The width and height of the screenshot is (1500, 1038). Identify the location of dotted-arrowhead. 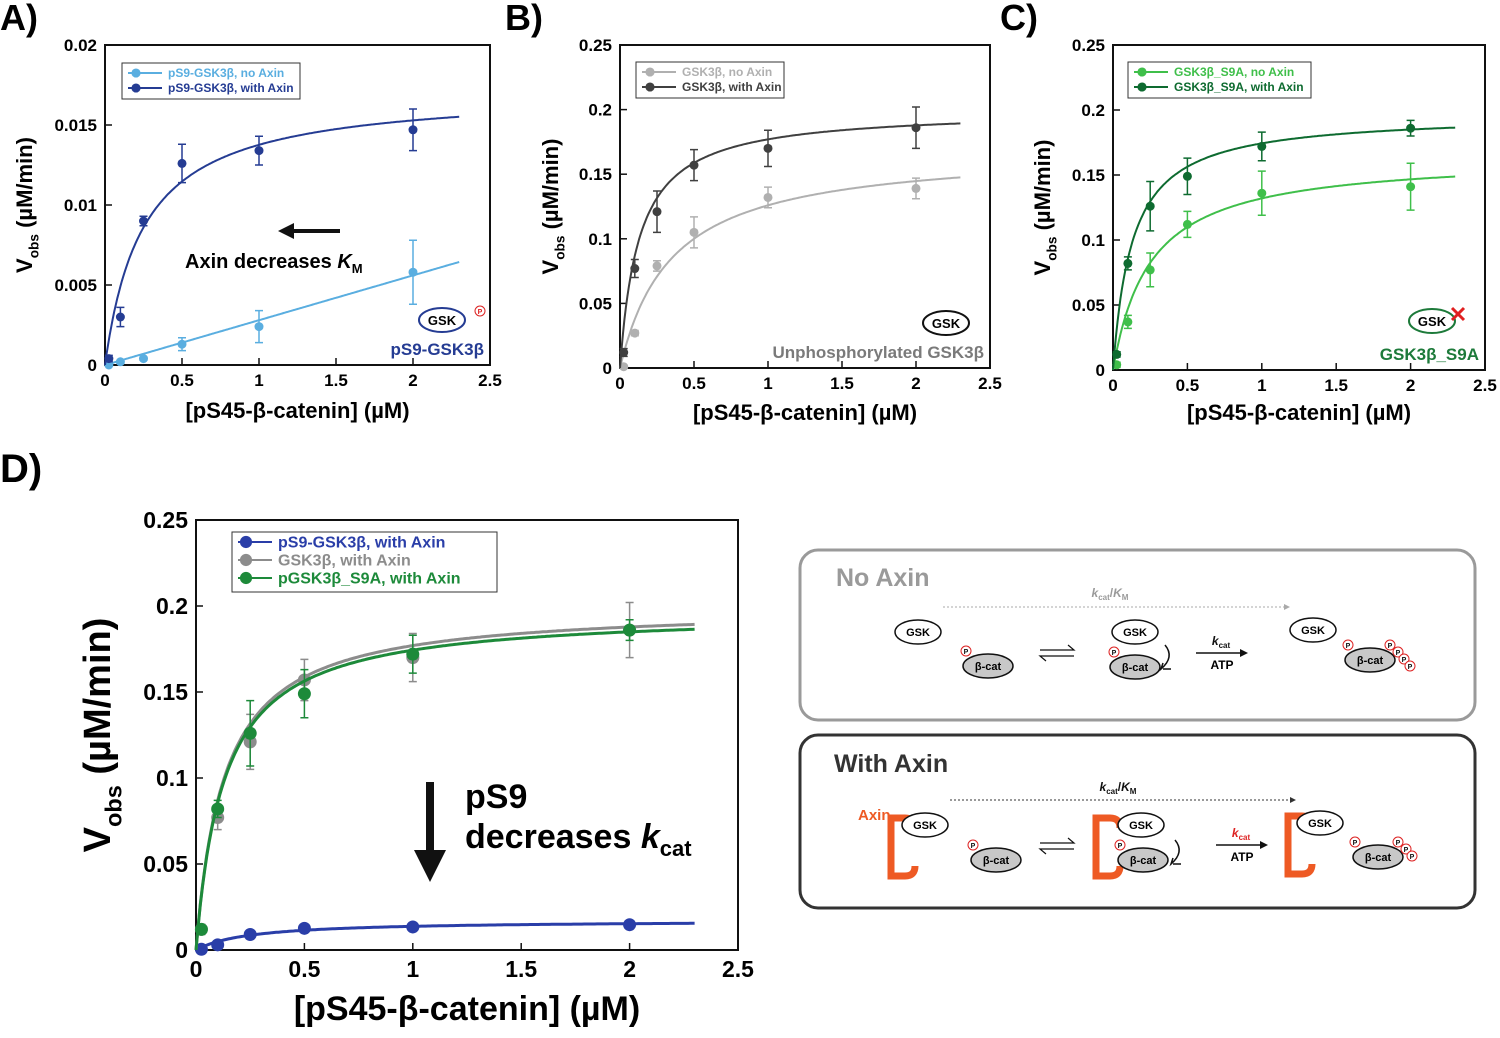
(1293, 800).